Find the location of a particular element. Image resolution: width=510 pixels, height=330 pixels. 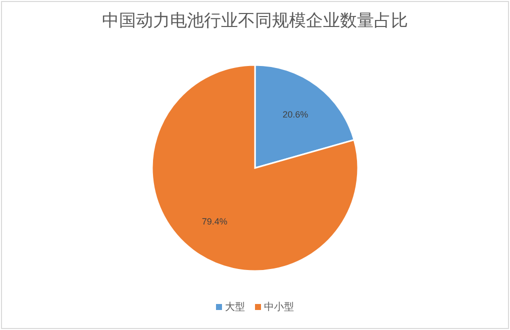

data-label: 20.6% is located at coordinates (295, 115).